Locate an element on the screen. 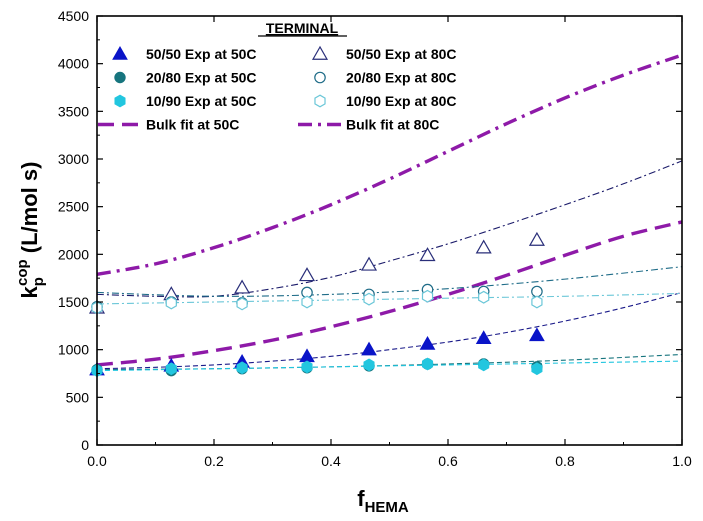  y-axis-title: kpcop (L/mol s) is located at coordinates (30, 230).